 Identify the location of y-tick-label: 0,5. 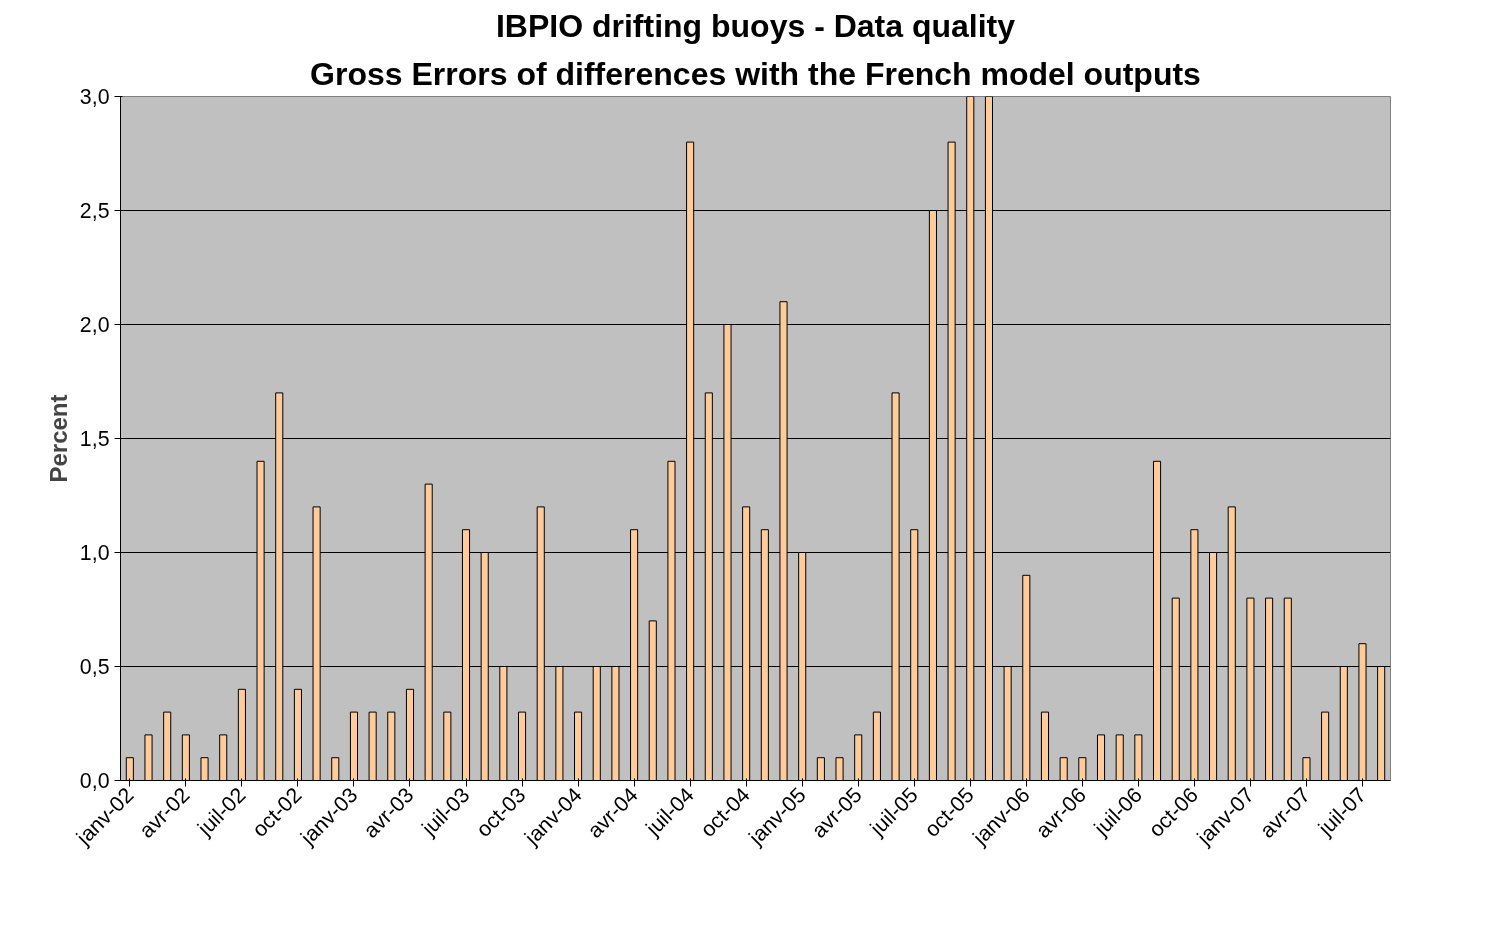
(94, 667).